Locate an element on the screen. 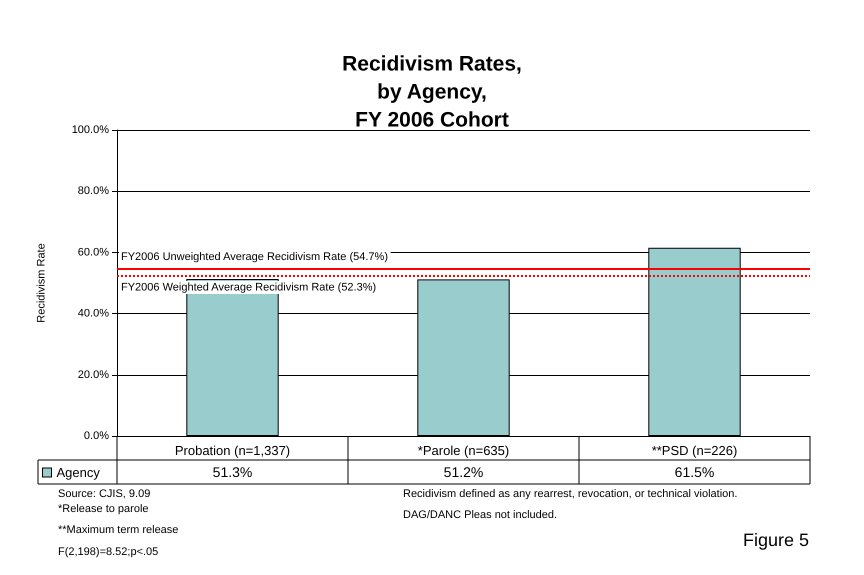  y-tick-label: 20.0% is located at coordinates (94, 374).